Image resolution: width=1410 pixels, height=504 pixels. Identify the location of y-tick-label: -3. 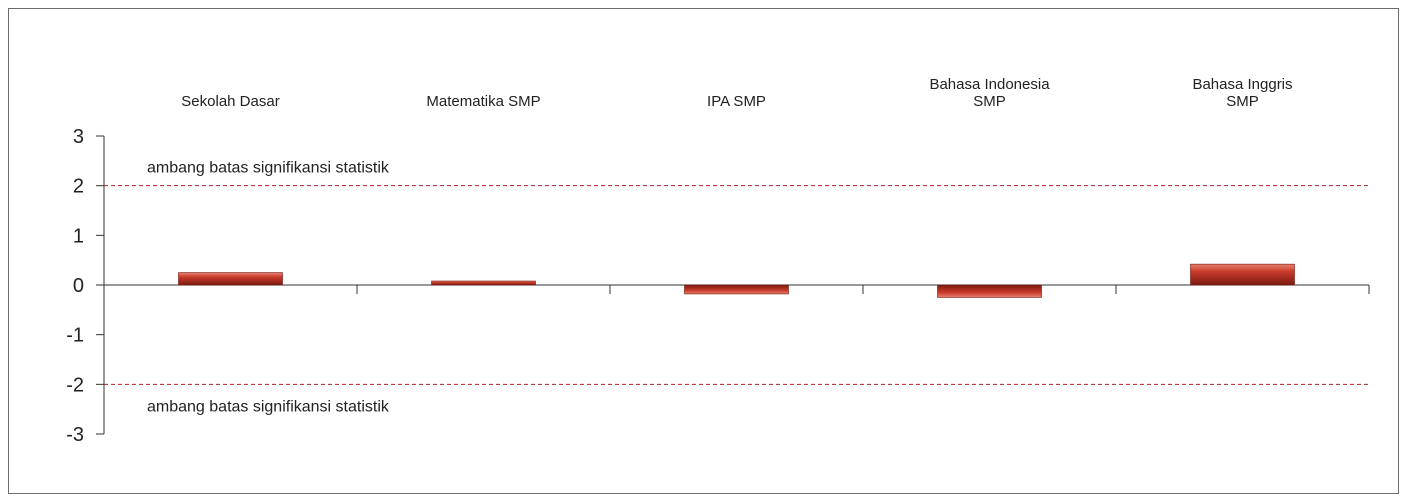
(75, 435).